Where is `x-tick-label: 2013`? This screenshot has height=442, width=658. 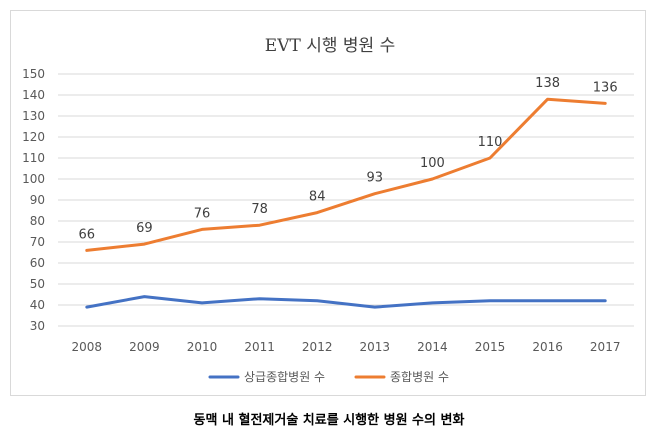 x-tick-label: 2013 is located at coordinates (375, 347).